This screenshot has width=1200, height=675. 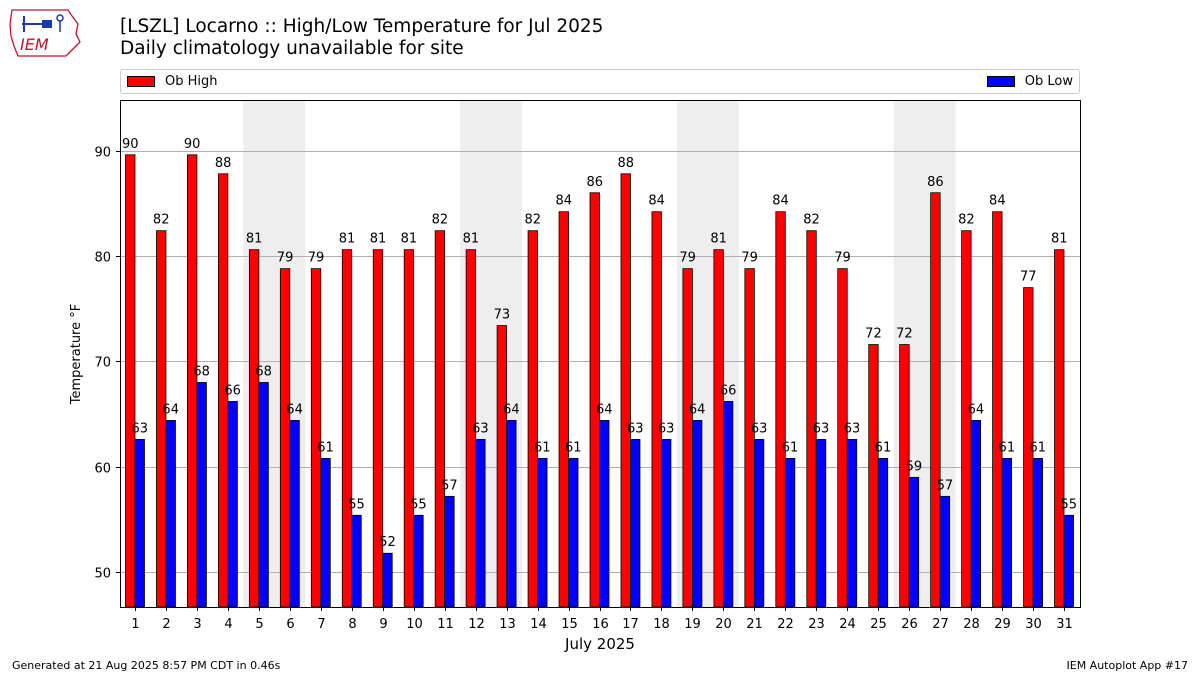 What do you see at coordinates (1048, 81) in the screenshot?
I see `legend-label-low: Ob Low` at bounding box center [1048, 81].